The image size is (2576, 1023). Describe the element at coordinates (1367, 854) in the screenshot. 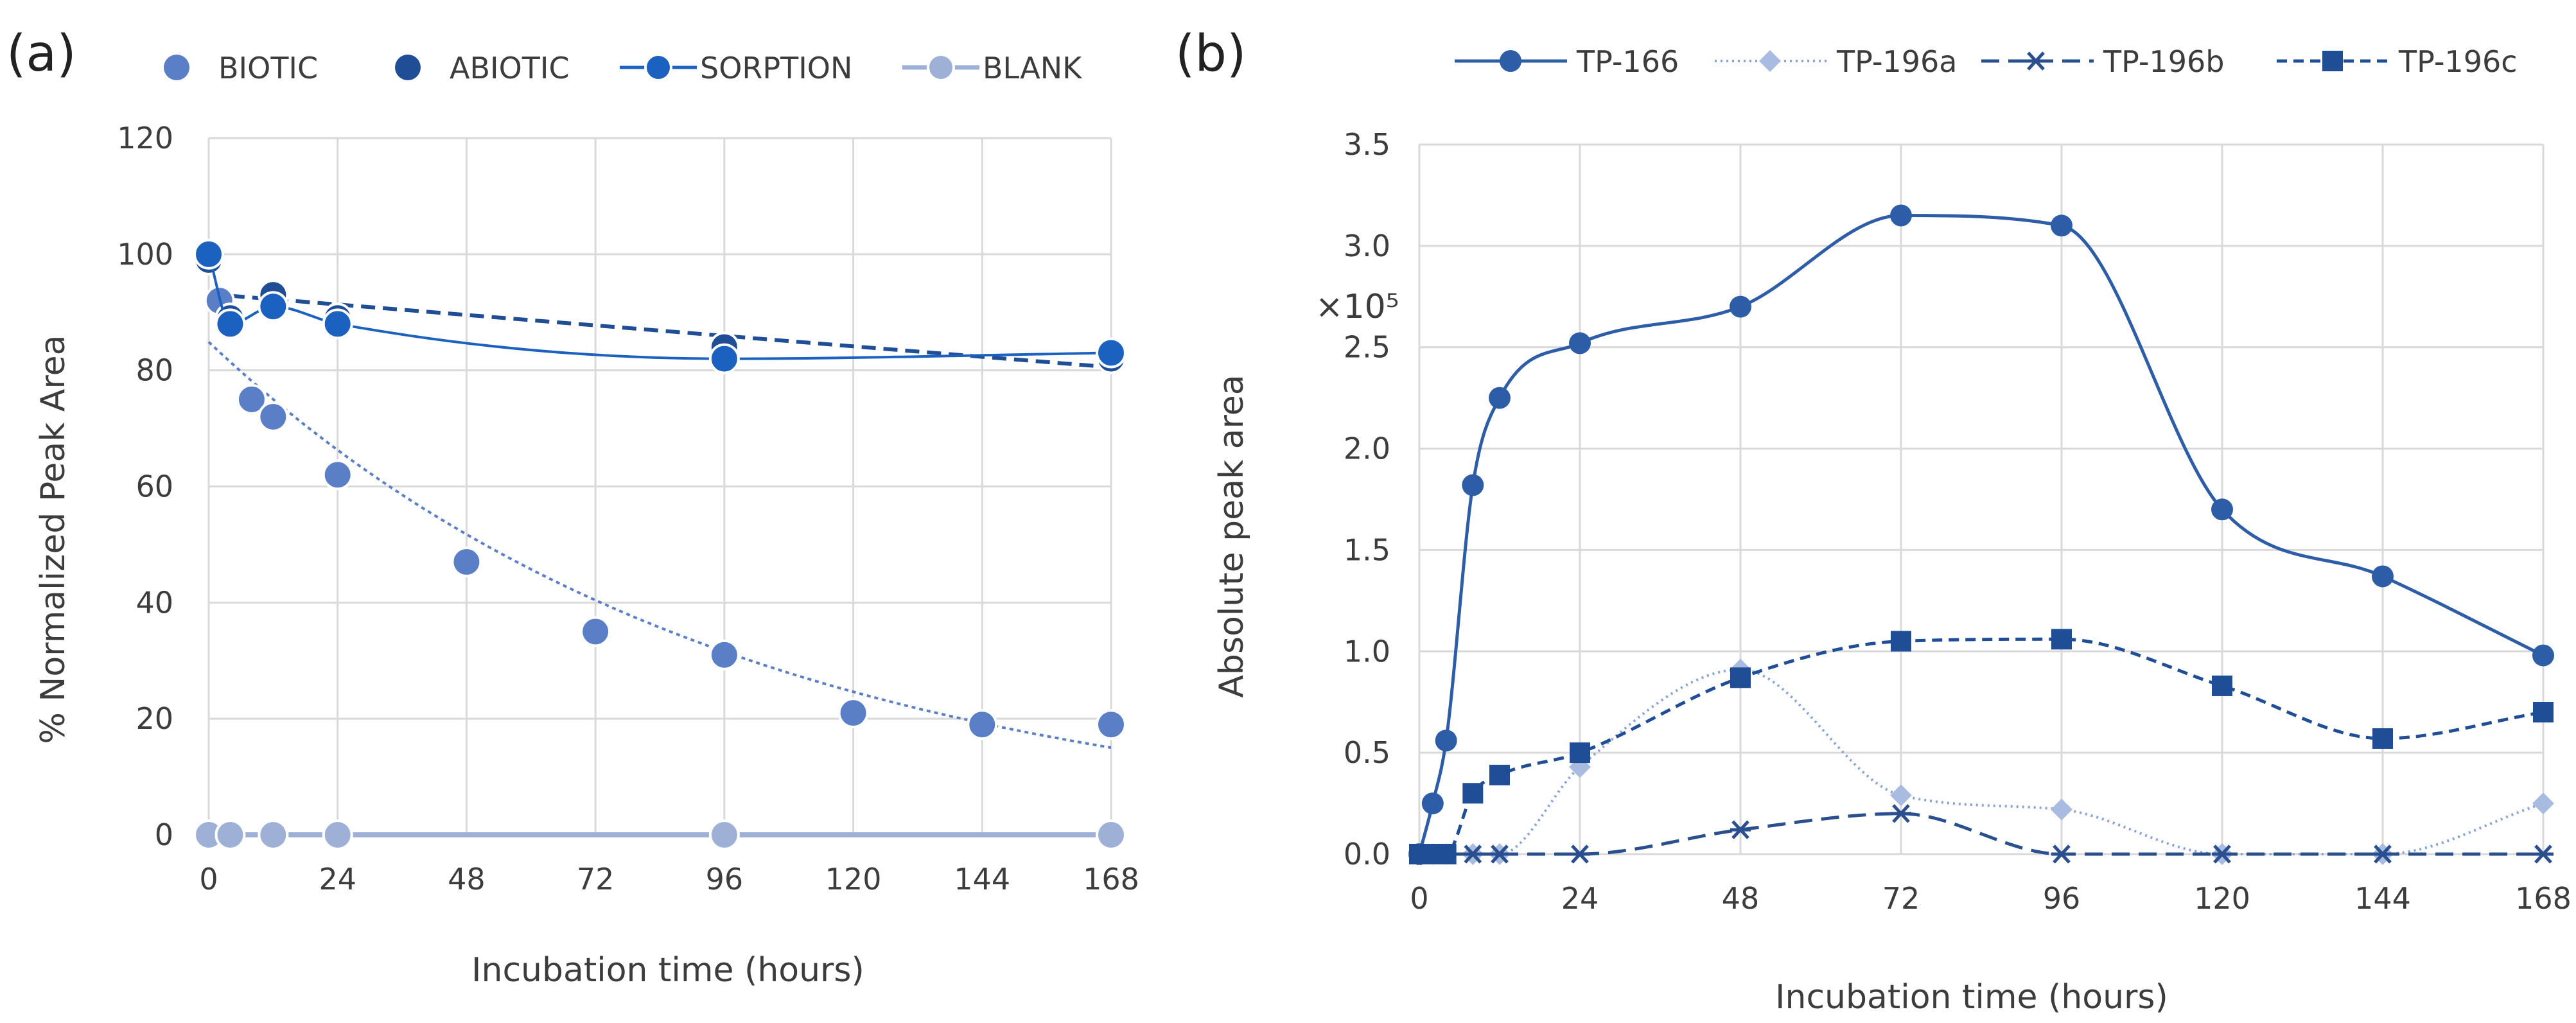

I see `panel-b-y-tick-label: 0.0` at that location.